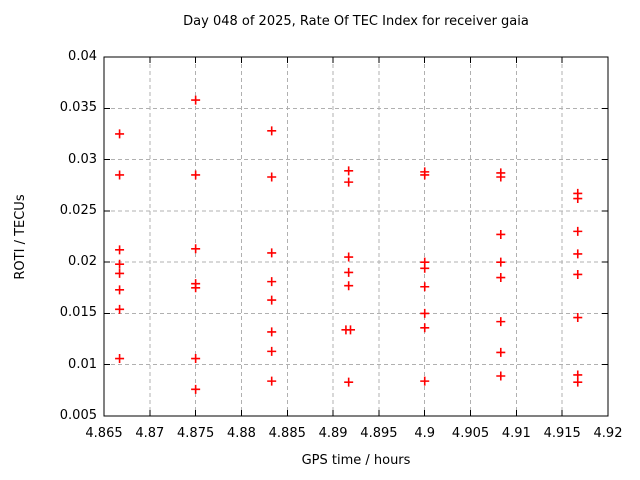  Describe the element at coordinates (82, 159) in the screenshot. I see `y-tick-label: 0.03` at that location.